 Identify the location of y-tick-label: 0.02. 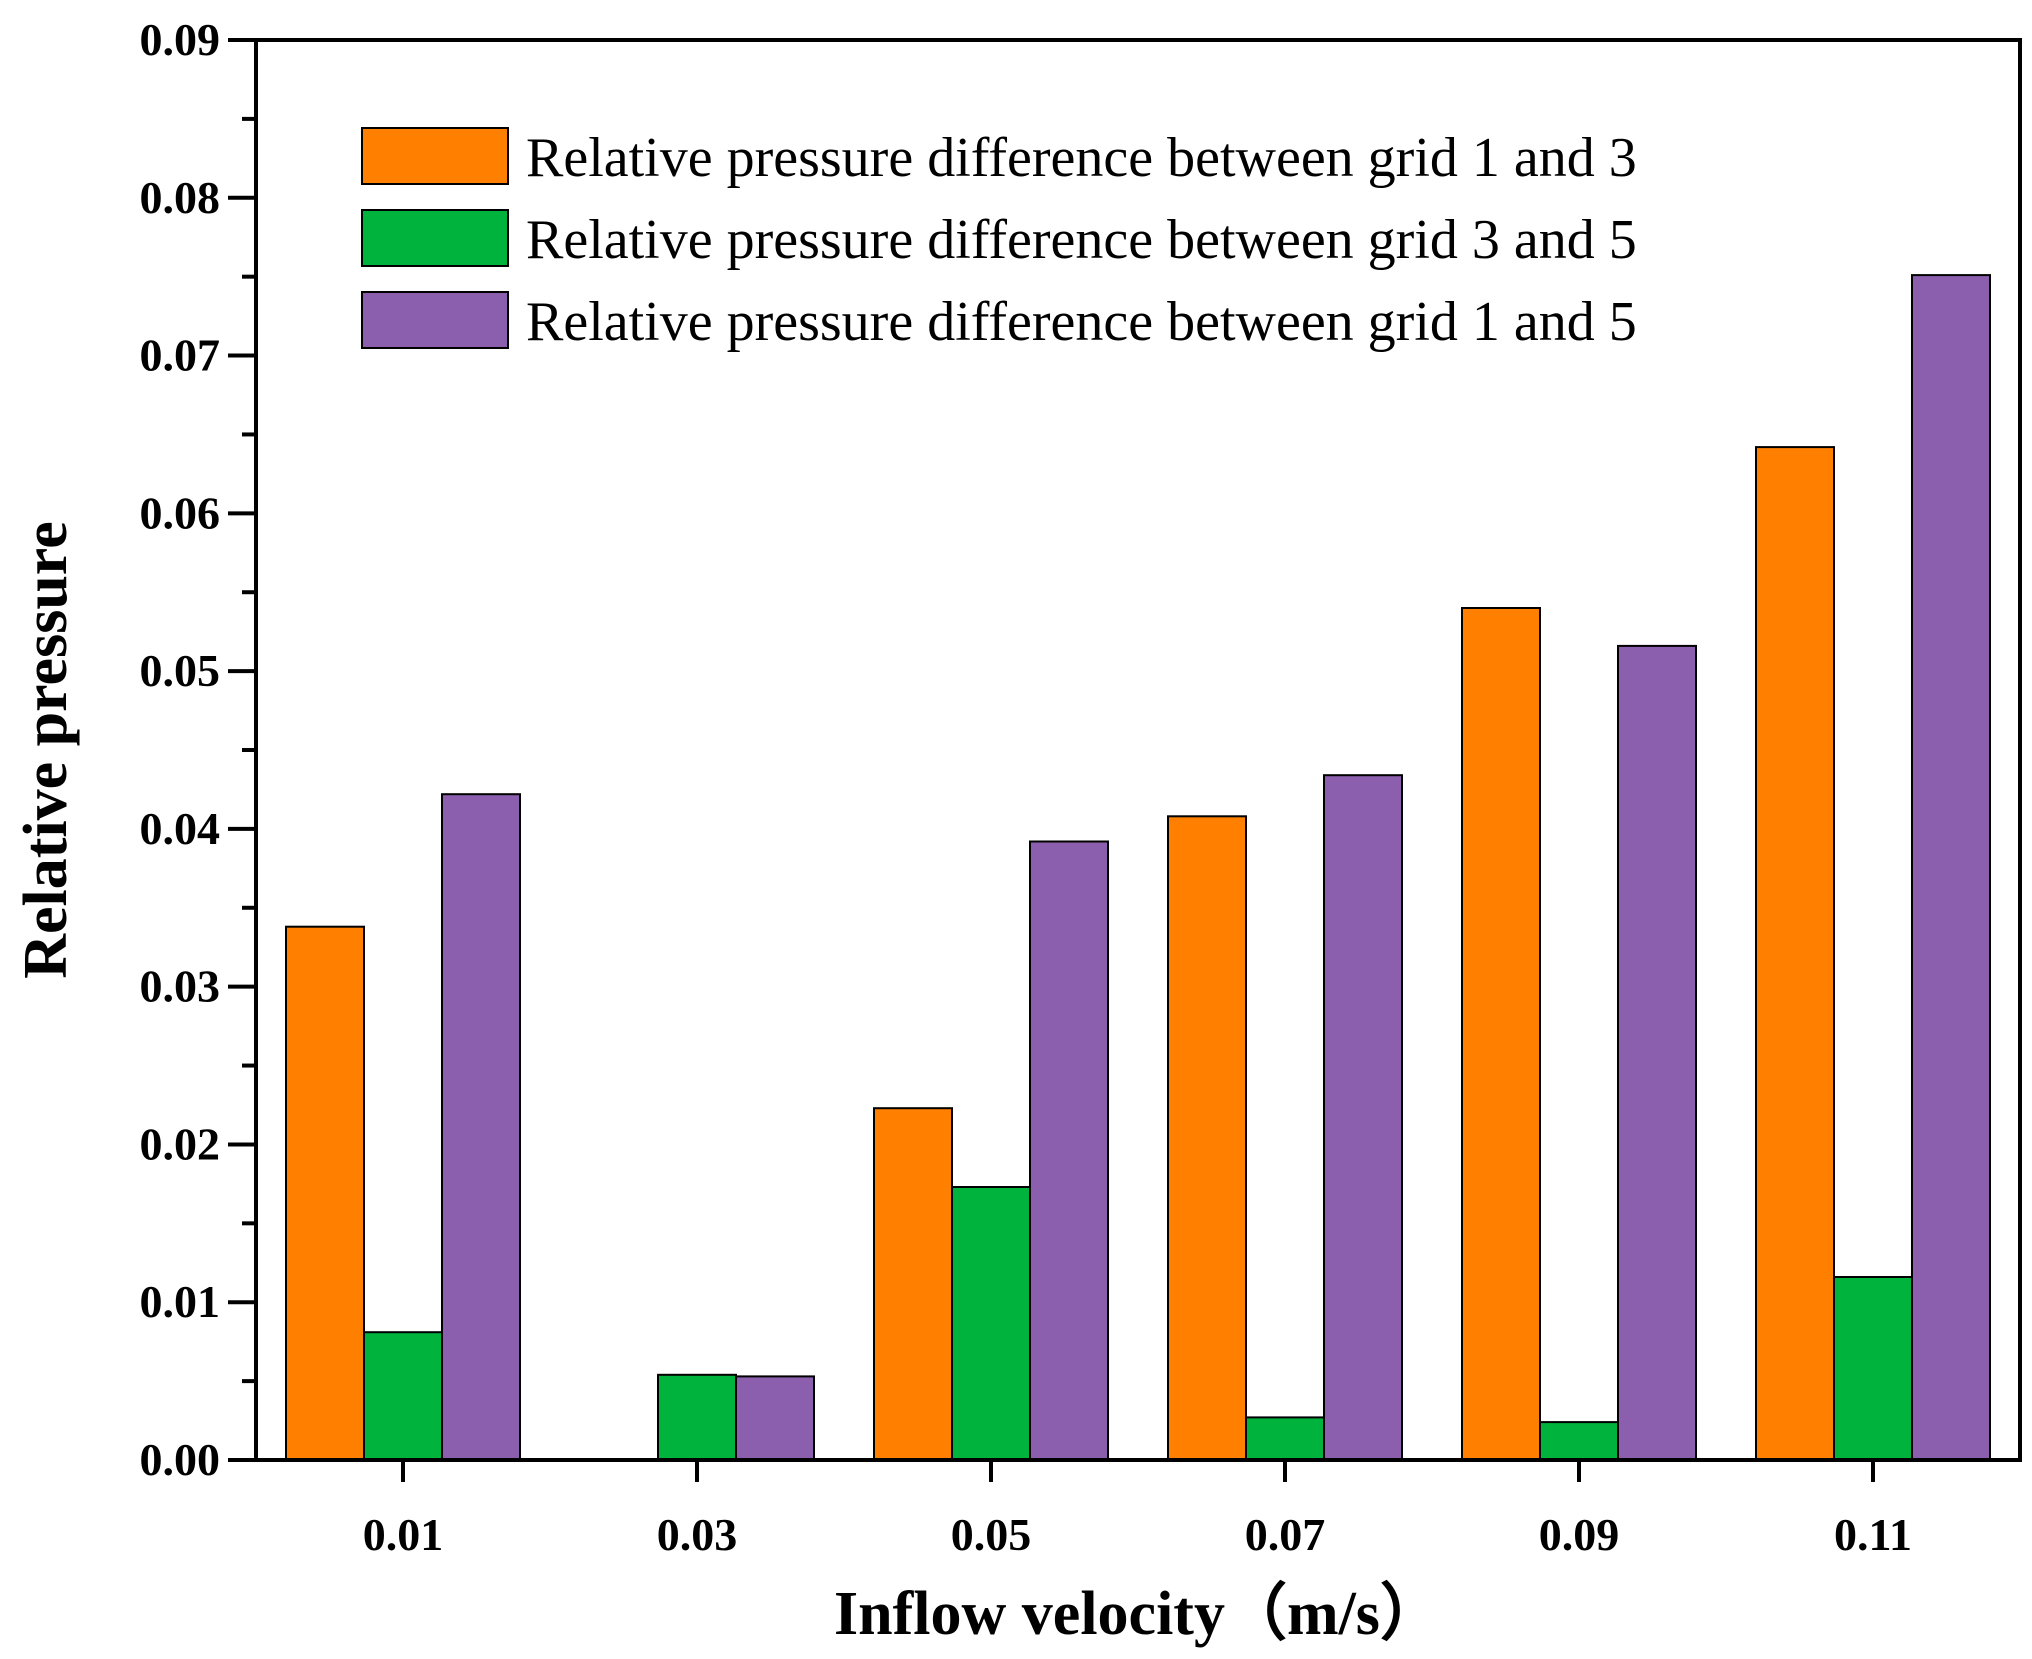
(180, 1143).